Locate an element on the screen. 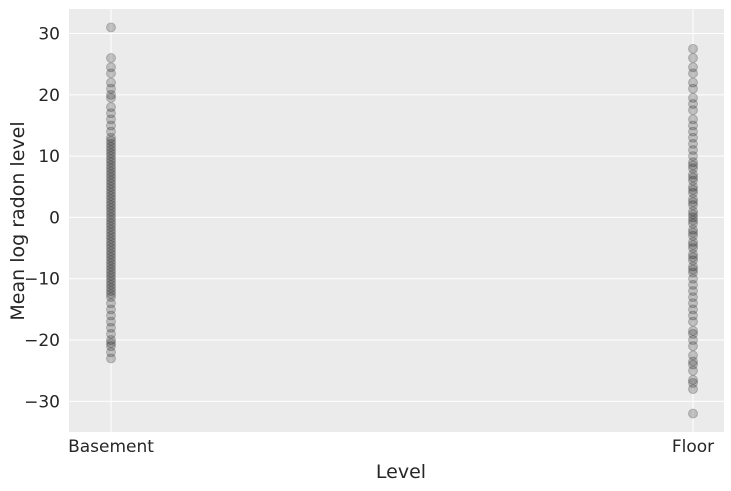 Image resolution: width=731 pixels, height=491 pixels. x-tick-labels: Basement Floor is located at coordinates (391, 447).